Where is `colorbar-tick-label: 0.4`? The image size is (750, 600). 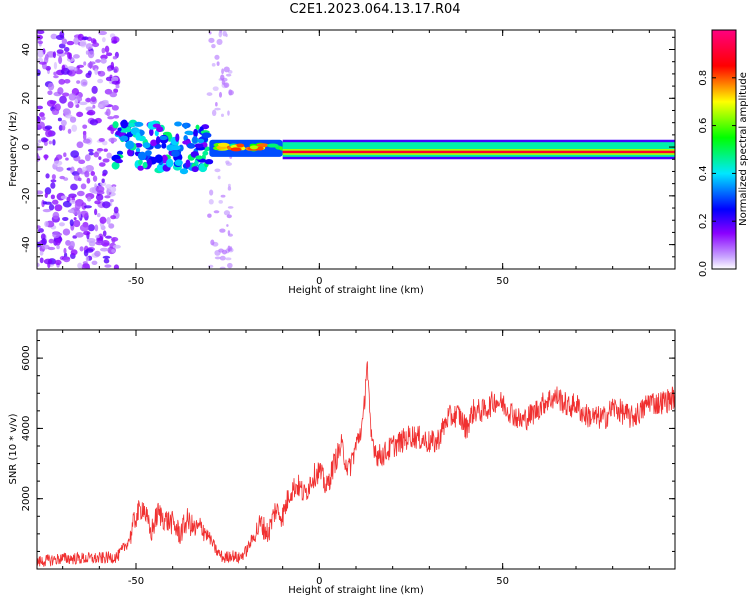 colorbar-tick-label: 0.4 is located at coordinates (703, 173).